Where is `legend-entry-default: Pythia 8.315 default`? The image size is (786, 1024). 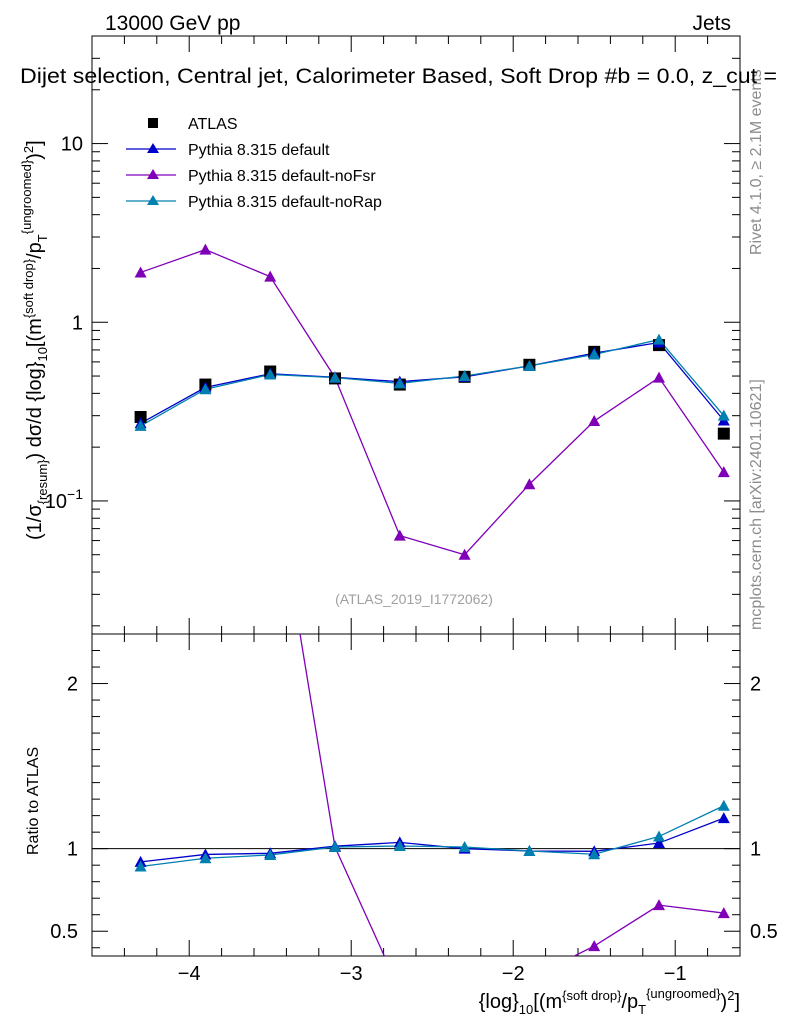 legend-entry-default: Pythia 8.315 default is located at coordinates (228, 150).